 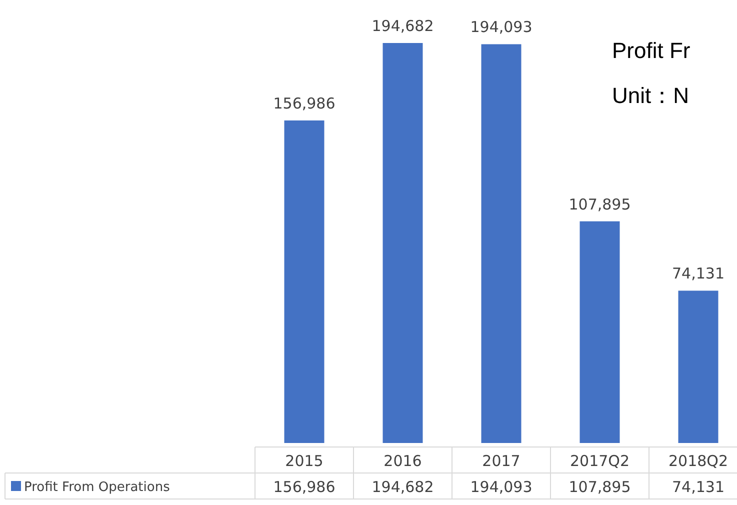 What do you see at coordinates (403, 487) in the screenshot?
I see `data-label: 194,682` at bounding box center [403, 487].